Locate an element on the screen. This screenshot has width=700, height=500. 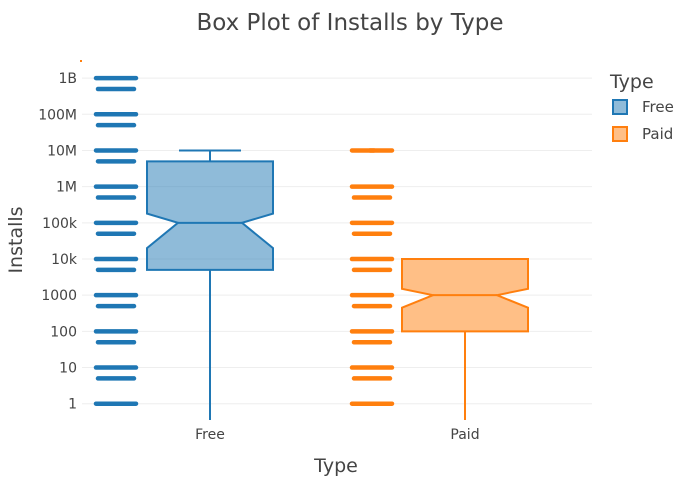
legend-swatch-free is located at coordinates (620, 107).